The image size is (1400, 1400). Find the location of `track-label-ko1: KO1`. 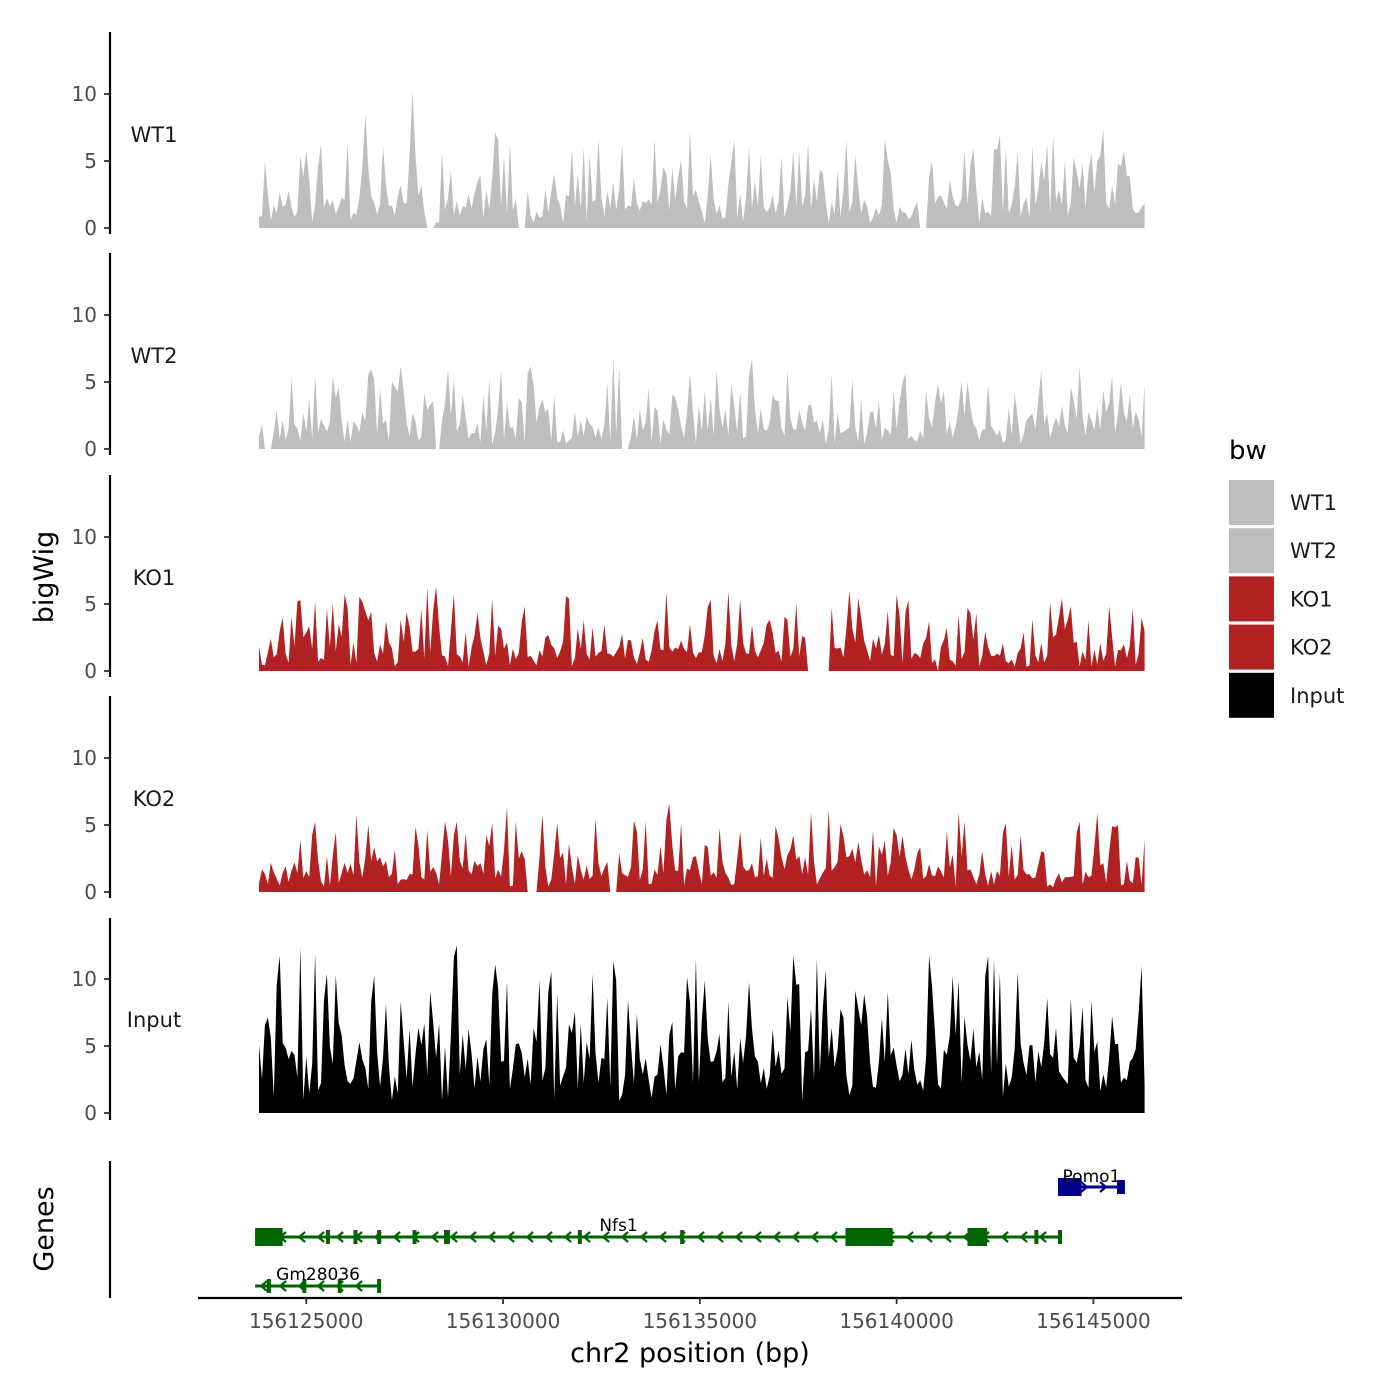

track-label-ko1: KO1 is located at coordinates (154, 578).